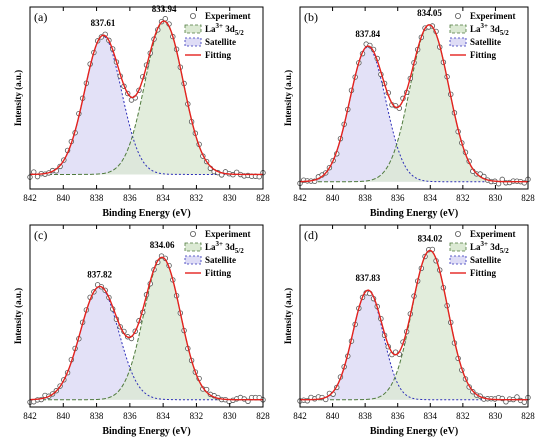  Describe the element at coordinates (430, 238) in the screenshot. I see `peak-label: 834.02` at that location.